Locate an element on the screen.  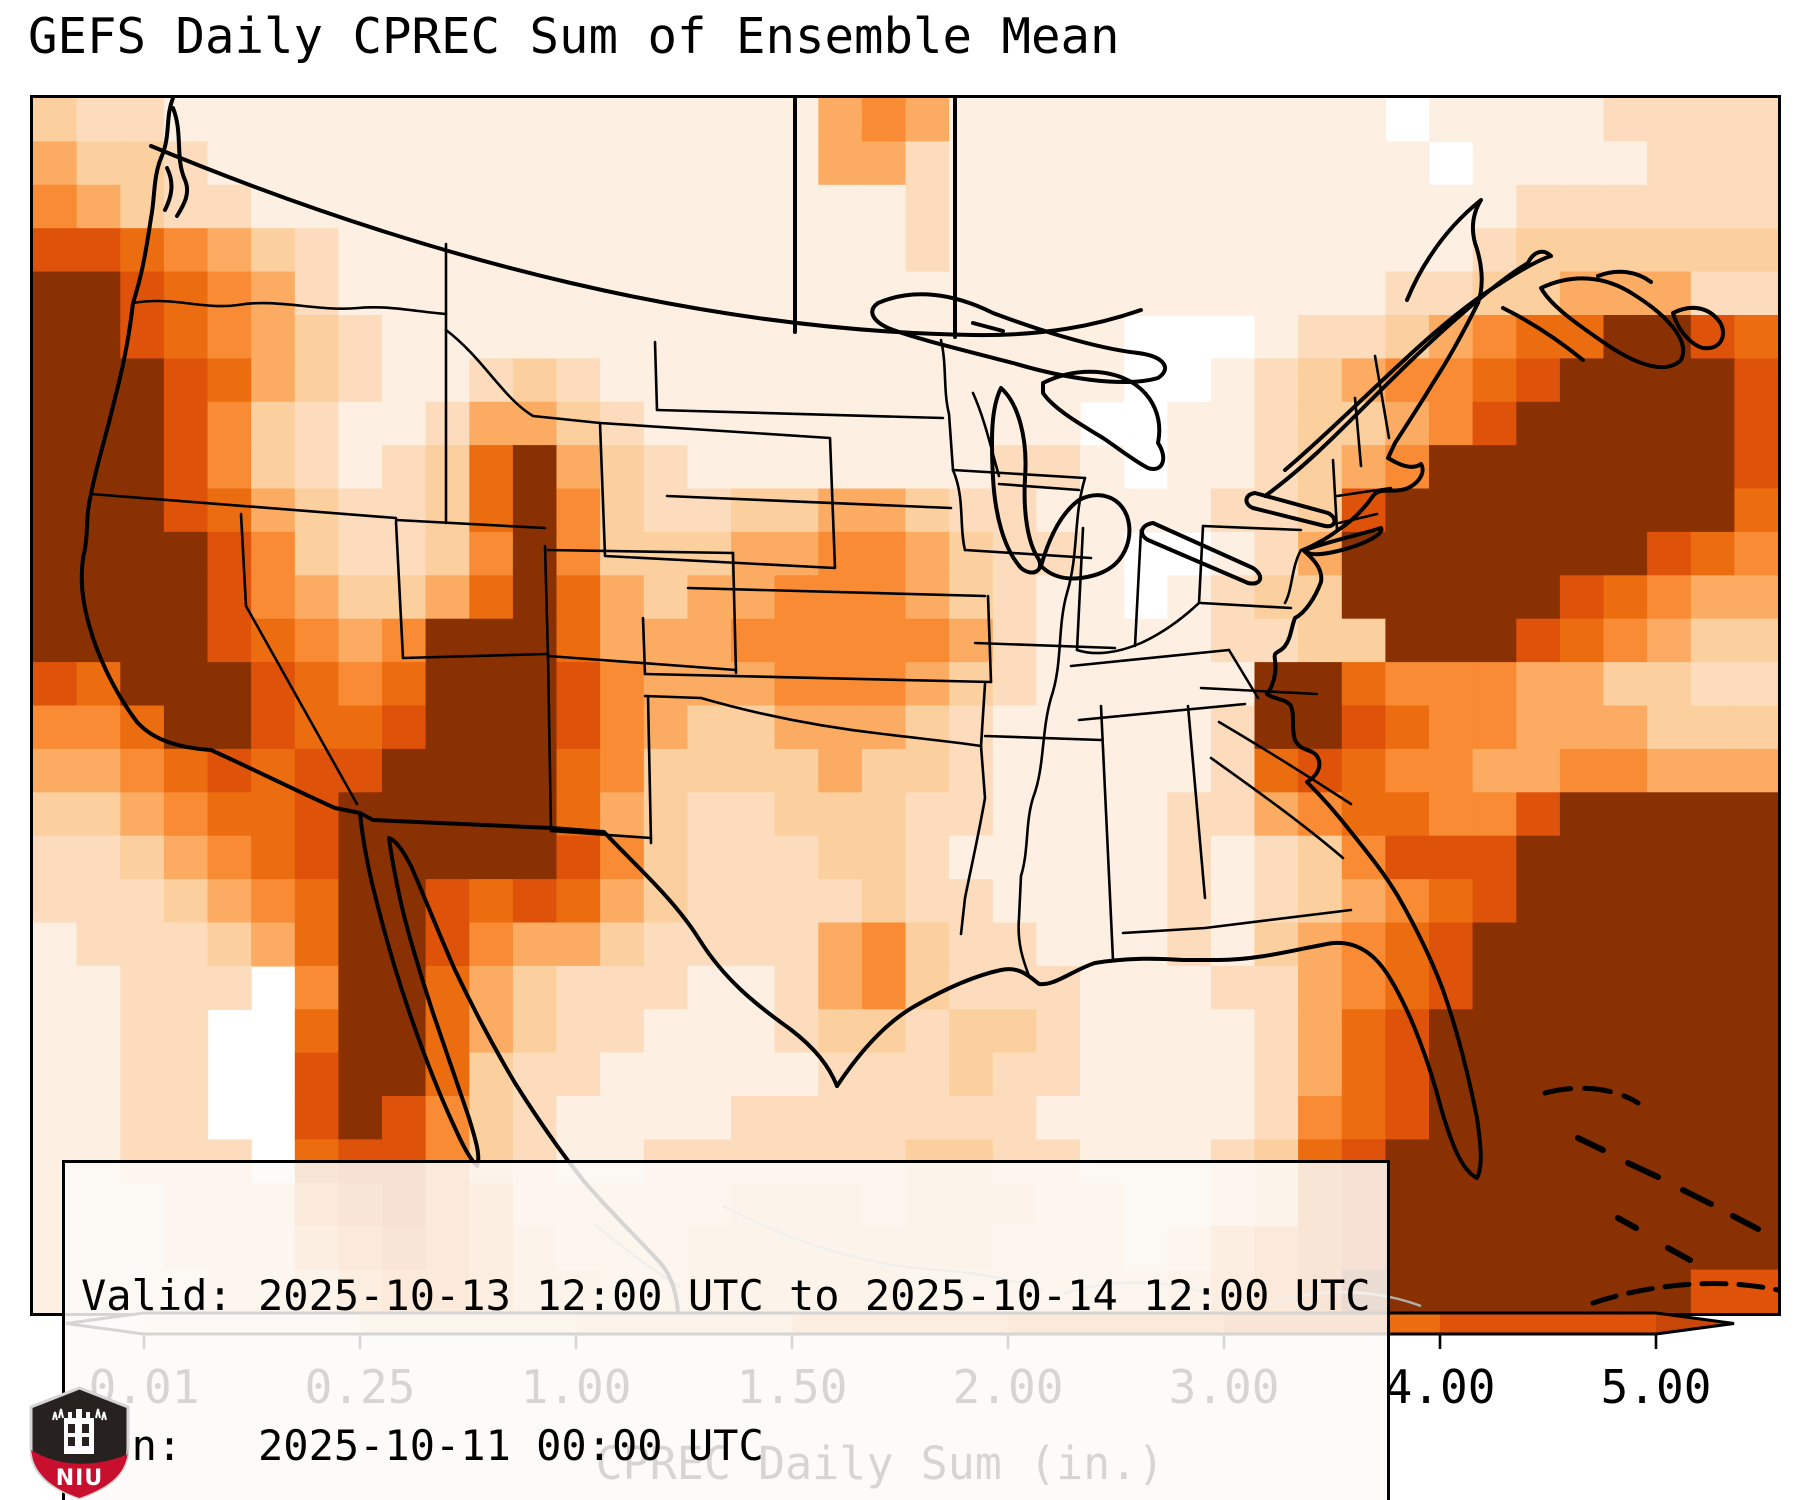
page-title: GEFS Daily CPREC Sum of Ensemble Mean is located at coordinates (574, 36).